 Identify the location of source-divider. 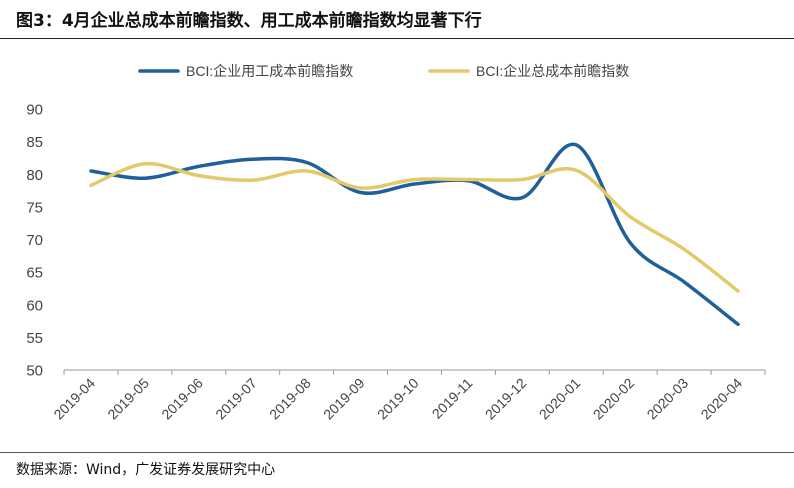
(397, 452).